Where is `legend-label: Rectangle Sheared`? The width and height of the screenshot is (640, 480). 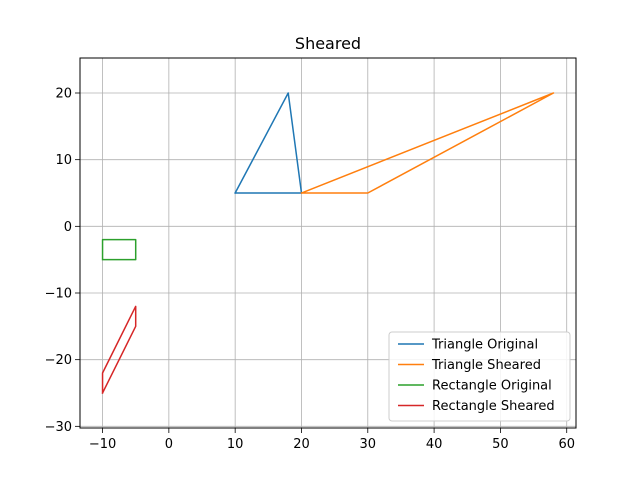 legend-label: Rectangle Sheared is located at coordinates (493, 406).